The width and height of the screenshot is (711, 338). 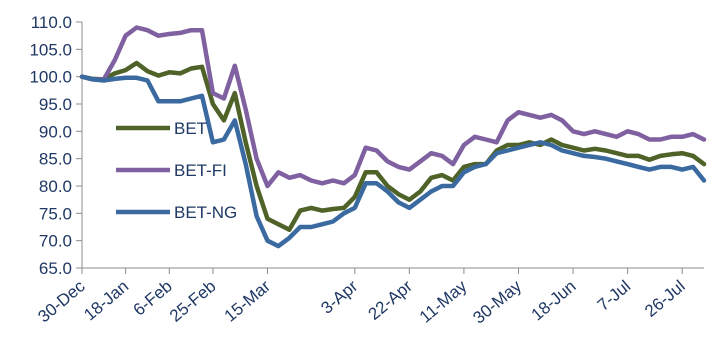 I want to click on x-tick-label: 18-Jun, so click(x=554, y=301).